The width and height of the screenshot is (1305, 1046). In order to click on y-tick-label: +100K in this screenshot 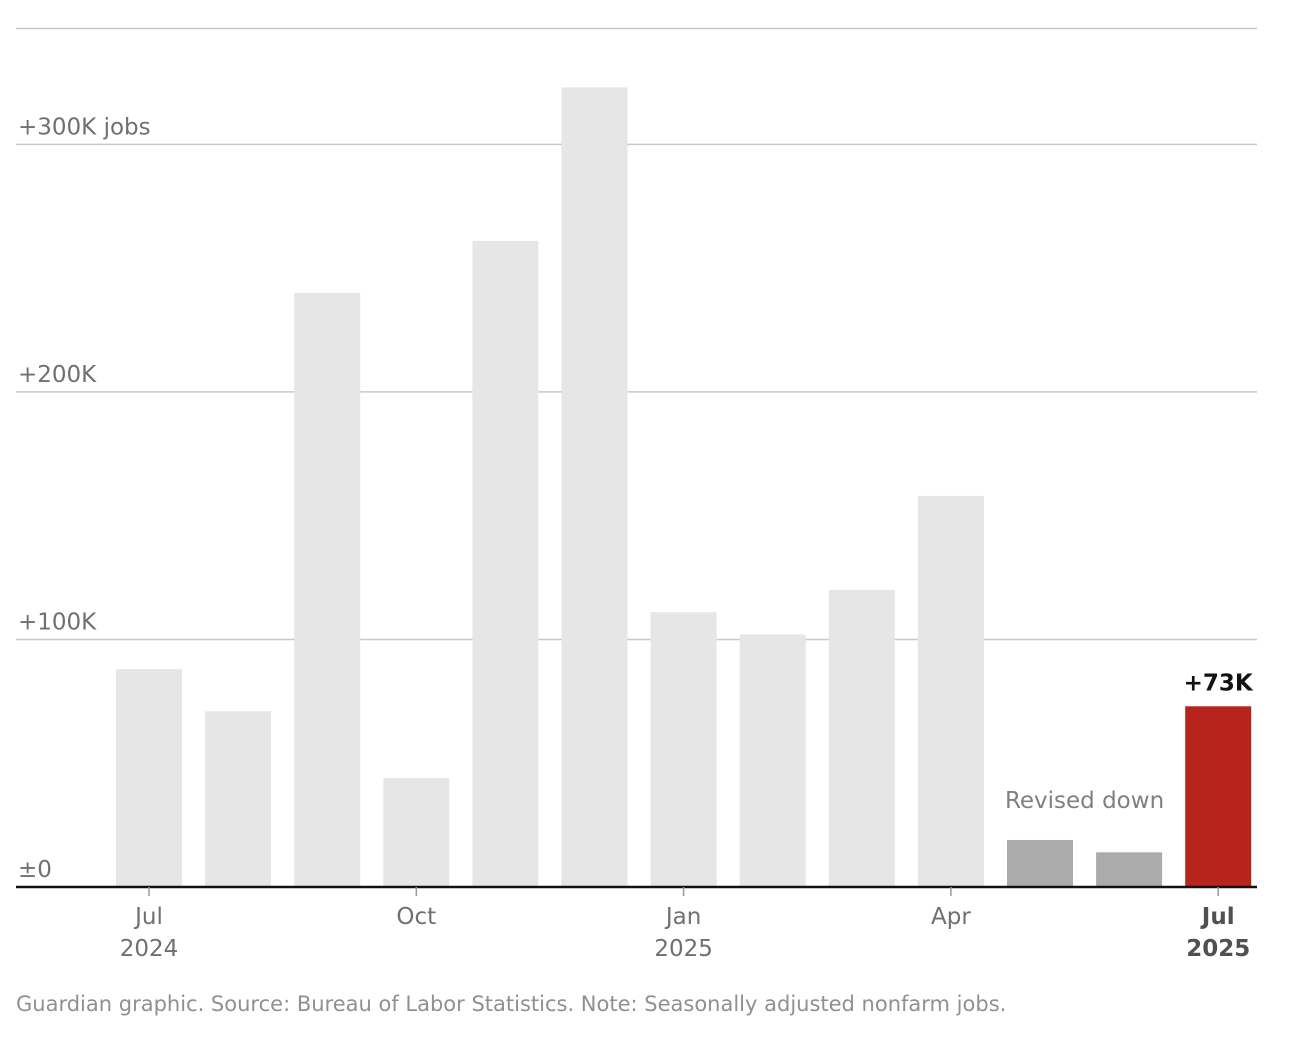, I will do `click(57, 622)`.